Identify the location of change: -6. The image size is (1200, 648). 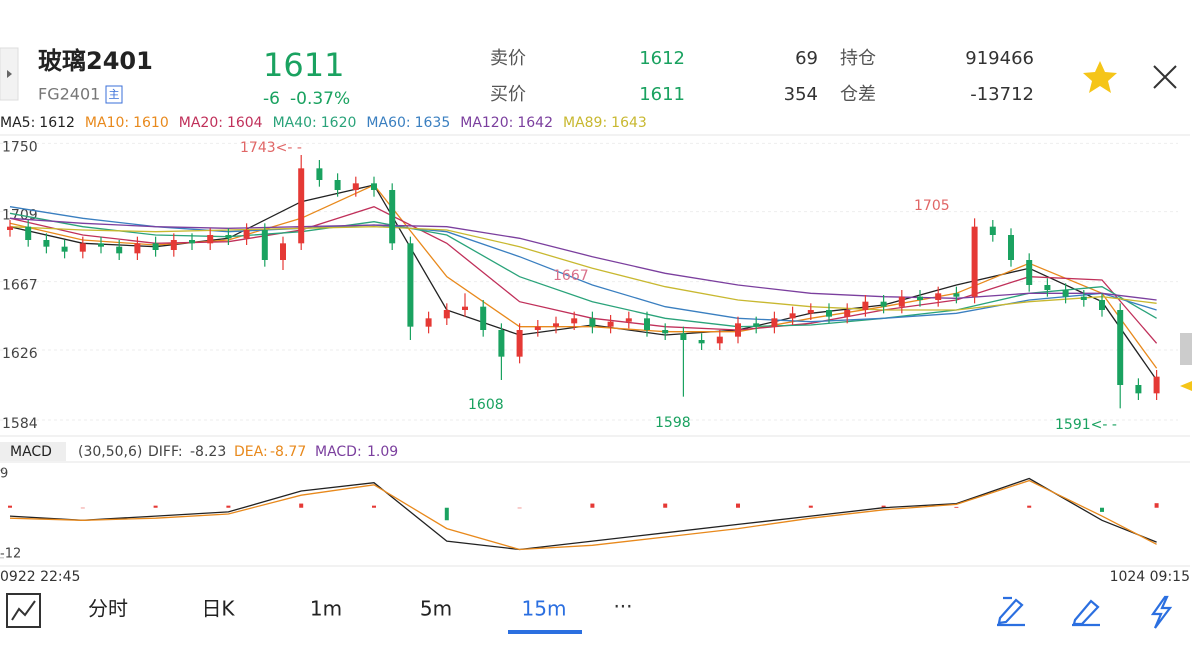
(271, 99).